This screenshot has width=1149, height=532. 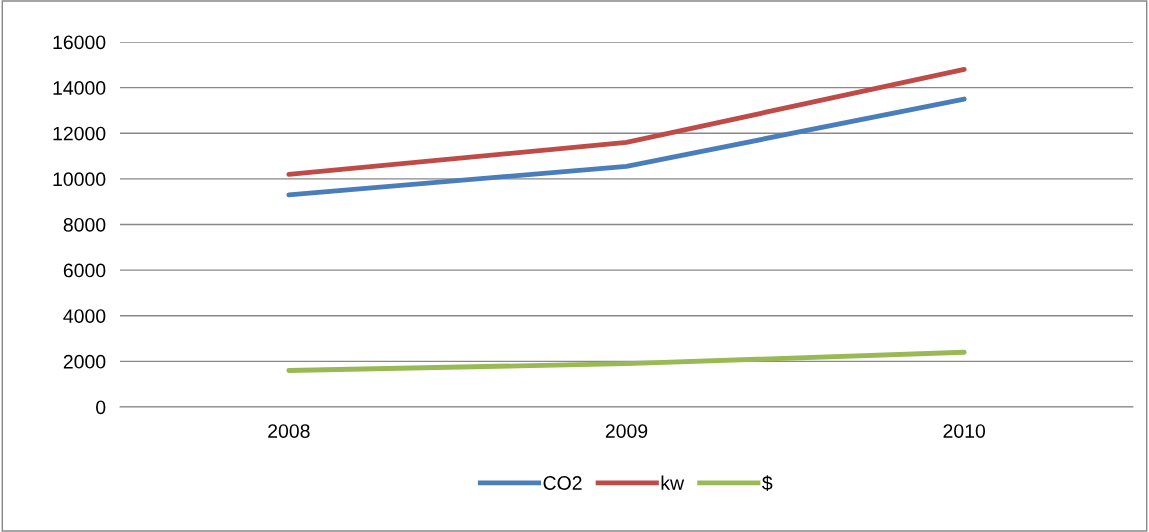 I want to click on y-tick-label: 8000, so click(x=84, y=224).